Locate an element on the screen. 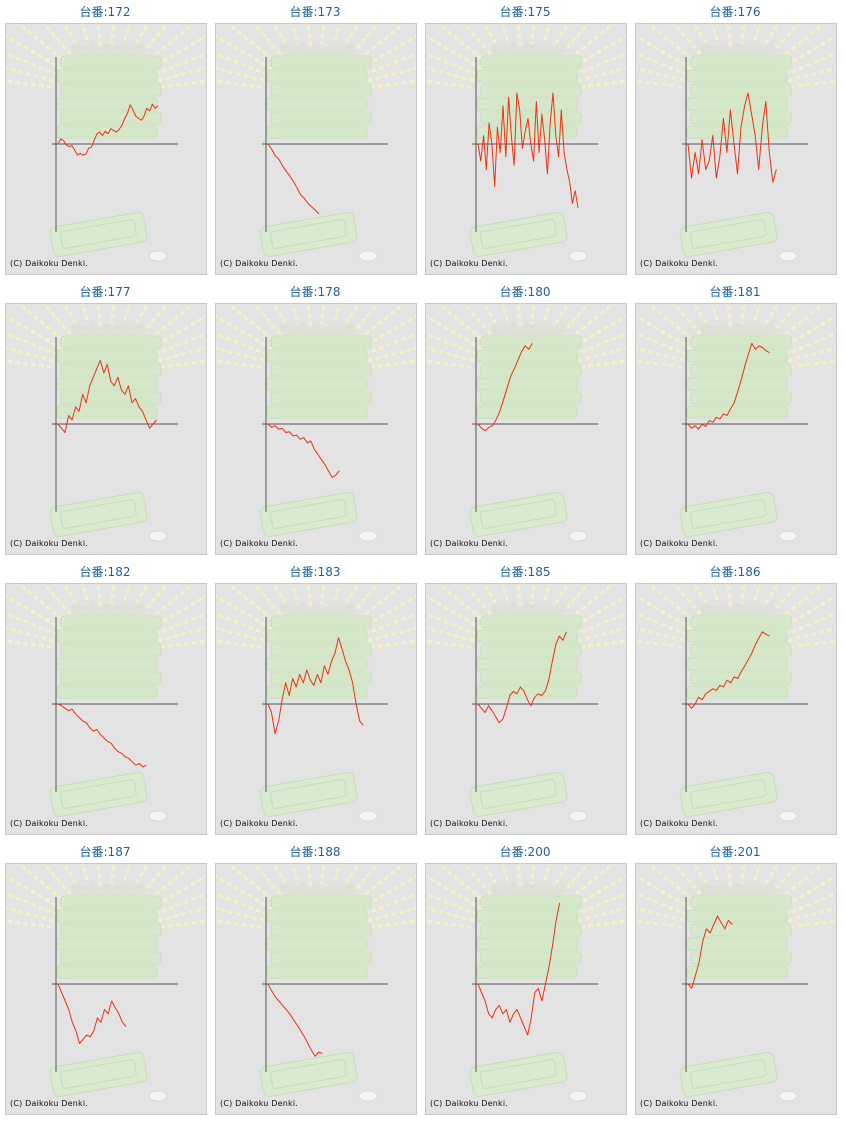 The image size is (846, 1123). chart-title: 台番:185 is located at coordinates (525, 572).